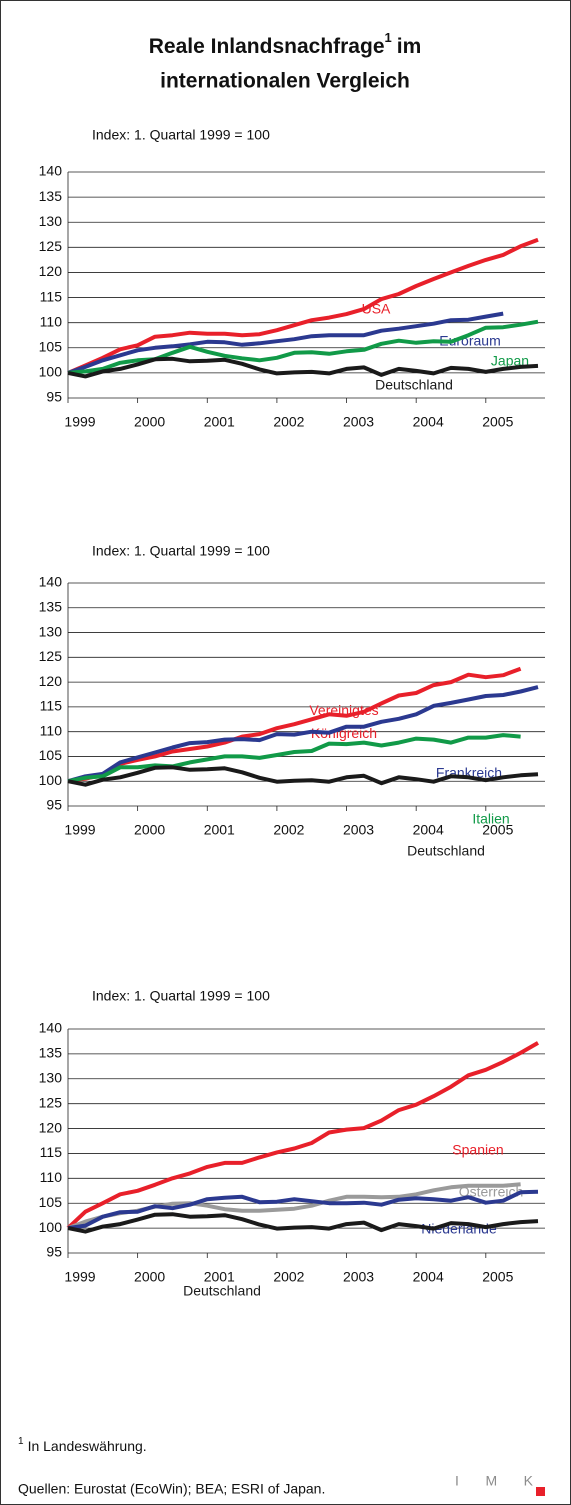 The height and width of the screenshot is (1505, 571). Describe the element at coordinates (267, 46) in the screenshot. I see `title: Reale Inlandsnachfrage` at that location.